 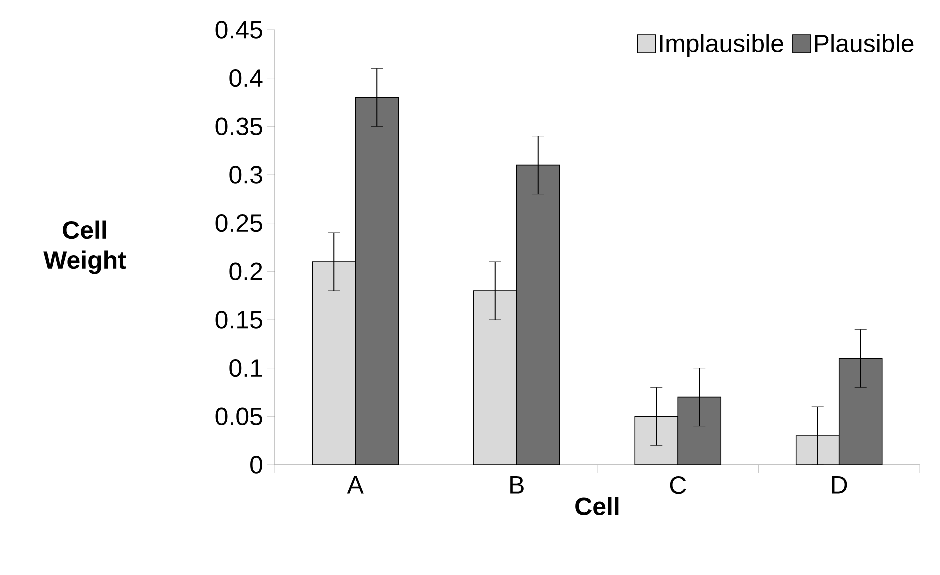 I want to click on legend-label: Implausible, so click(x=722, y=46).